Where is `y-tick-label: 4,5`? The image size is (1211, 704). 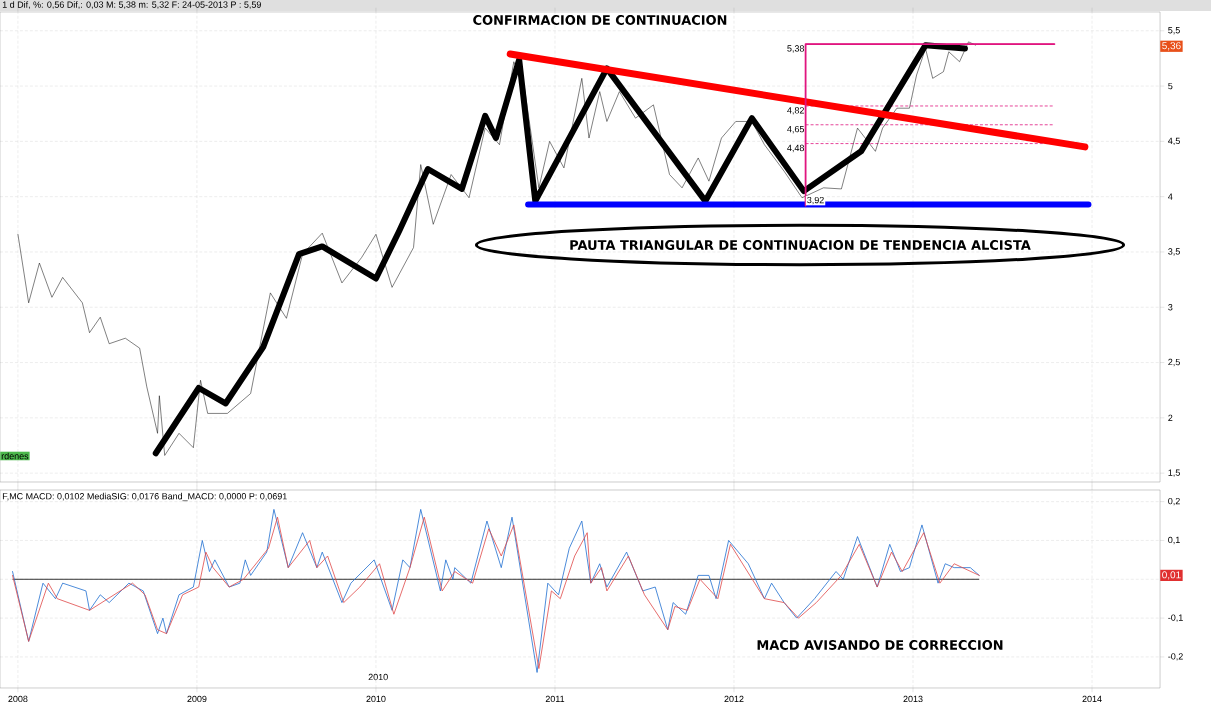 y-tick-label: 4,5 is located at coordinates (1174, 141).